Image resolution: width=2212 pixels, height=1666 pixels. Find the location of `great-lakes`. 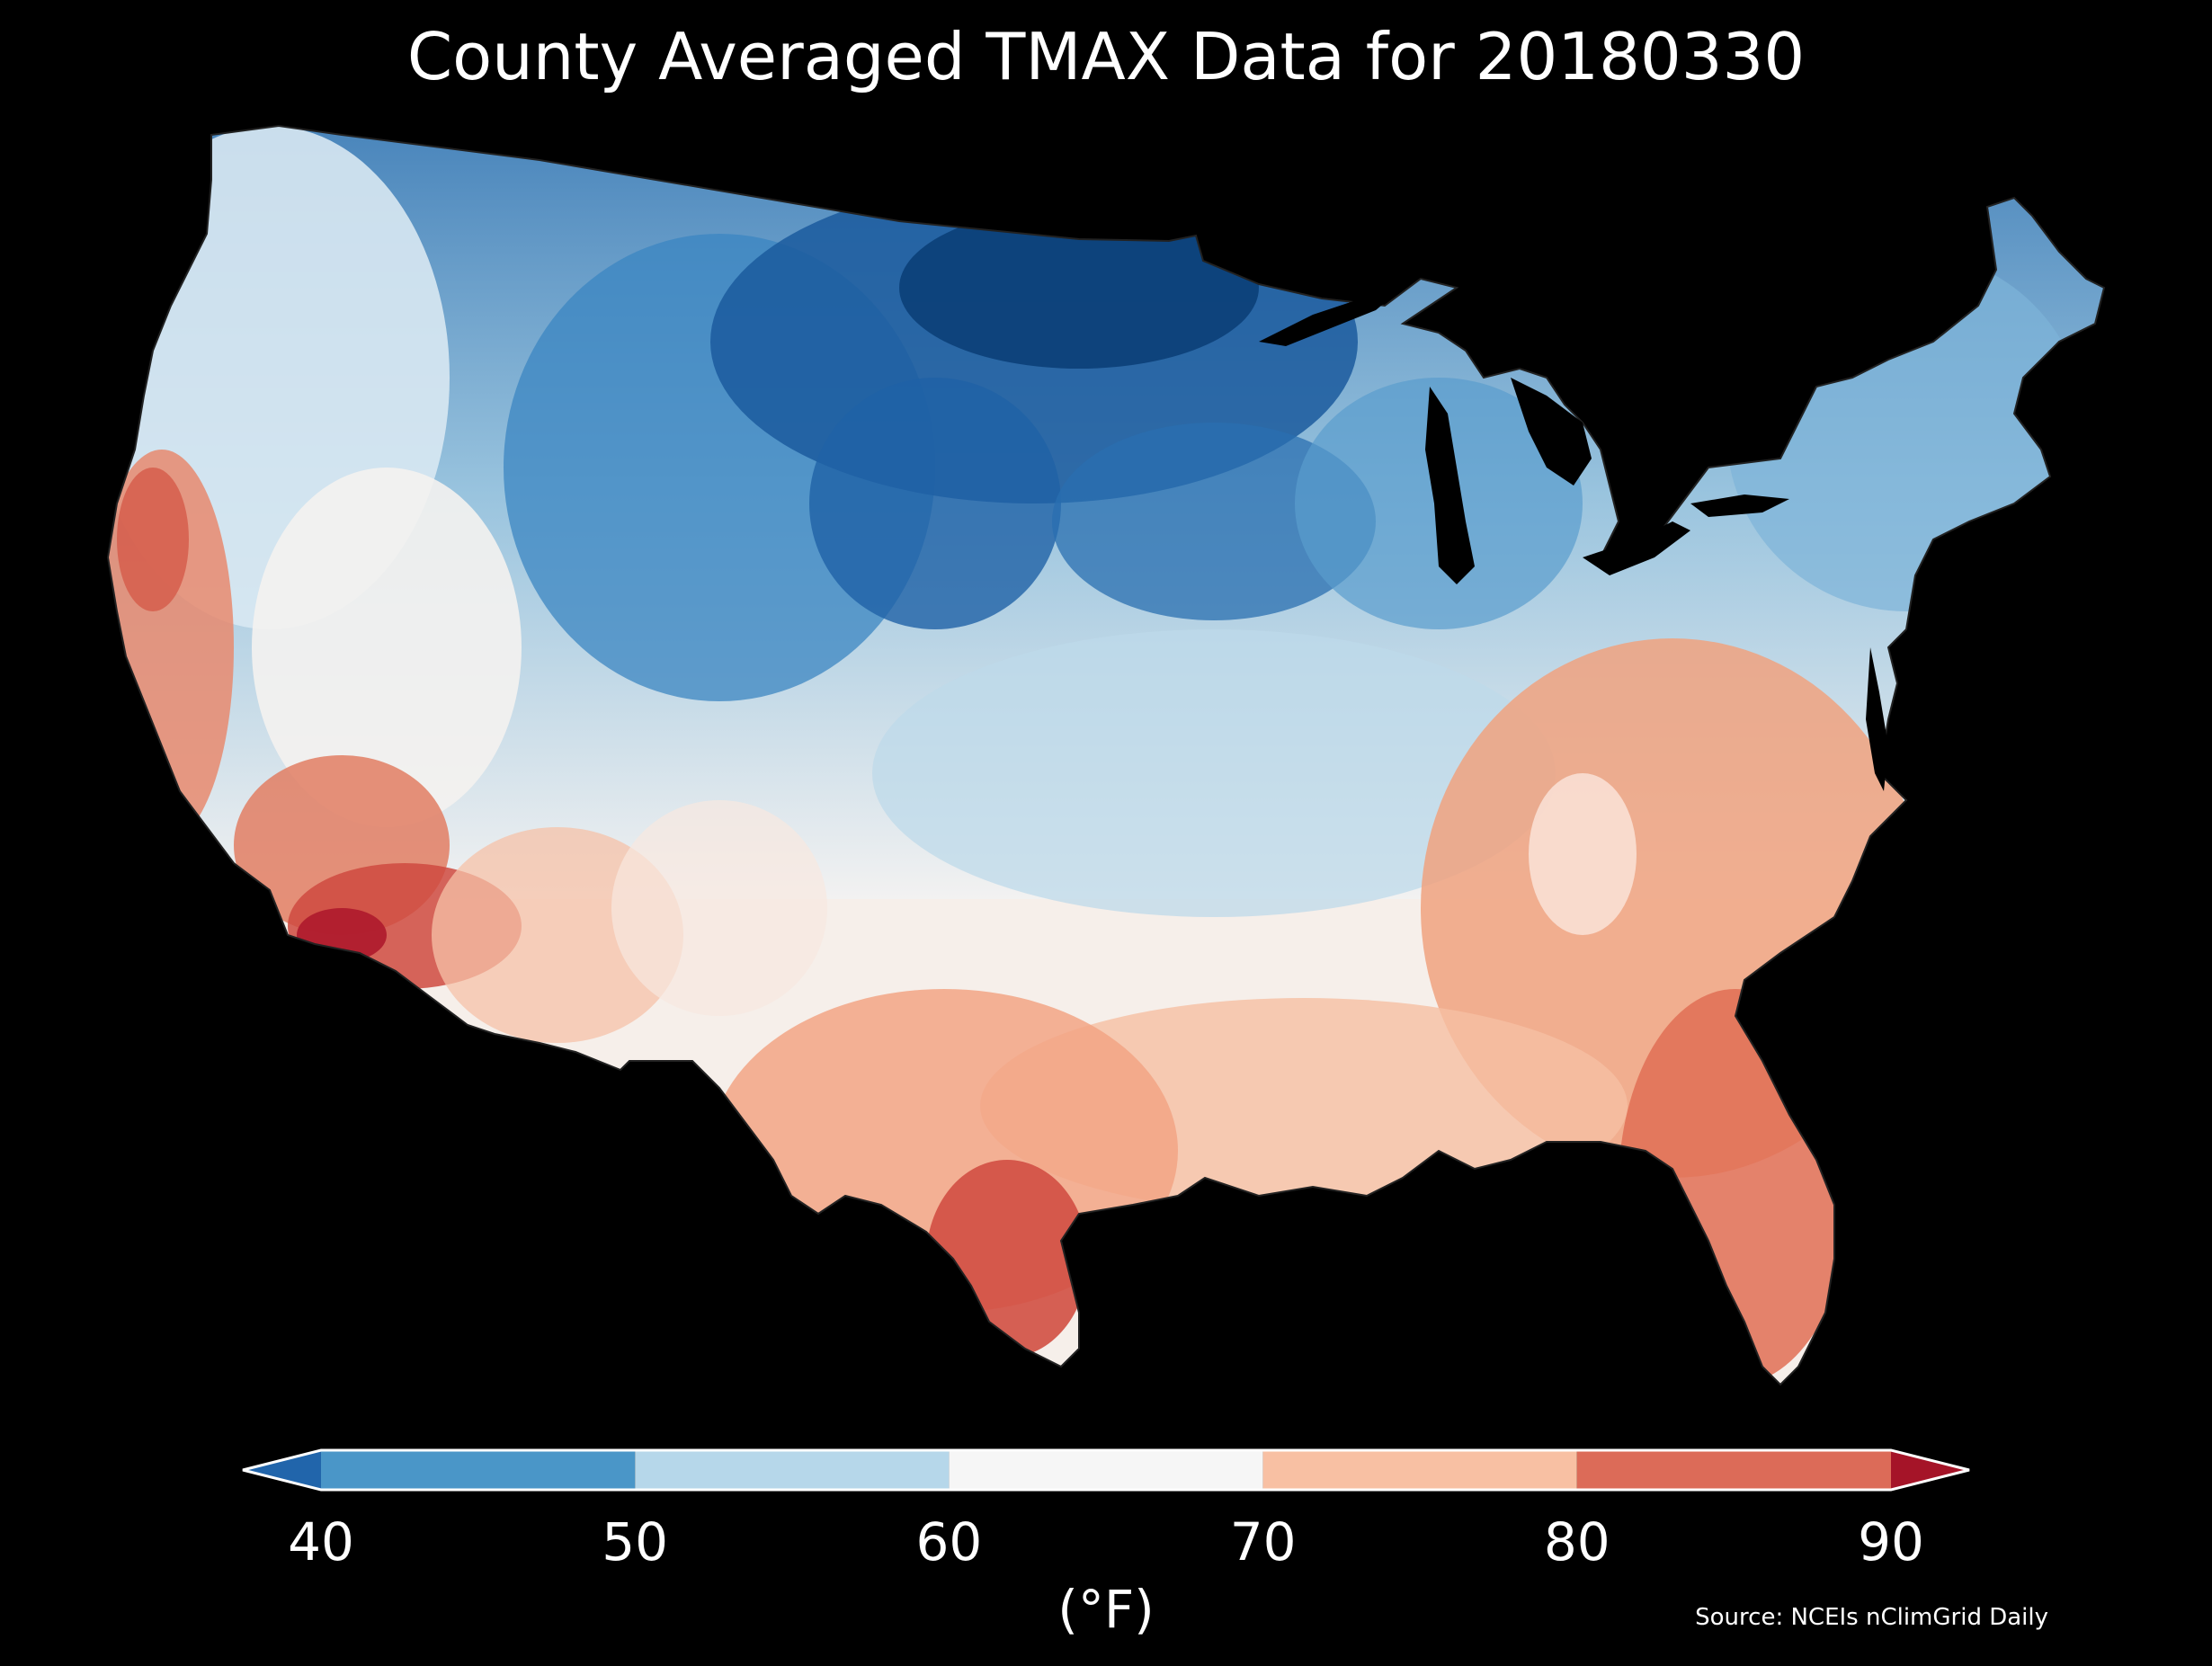

great-lakes is located at coordinates (1524, 436).